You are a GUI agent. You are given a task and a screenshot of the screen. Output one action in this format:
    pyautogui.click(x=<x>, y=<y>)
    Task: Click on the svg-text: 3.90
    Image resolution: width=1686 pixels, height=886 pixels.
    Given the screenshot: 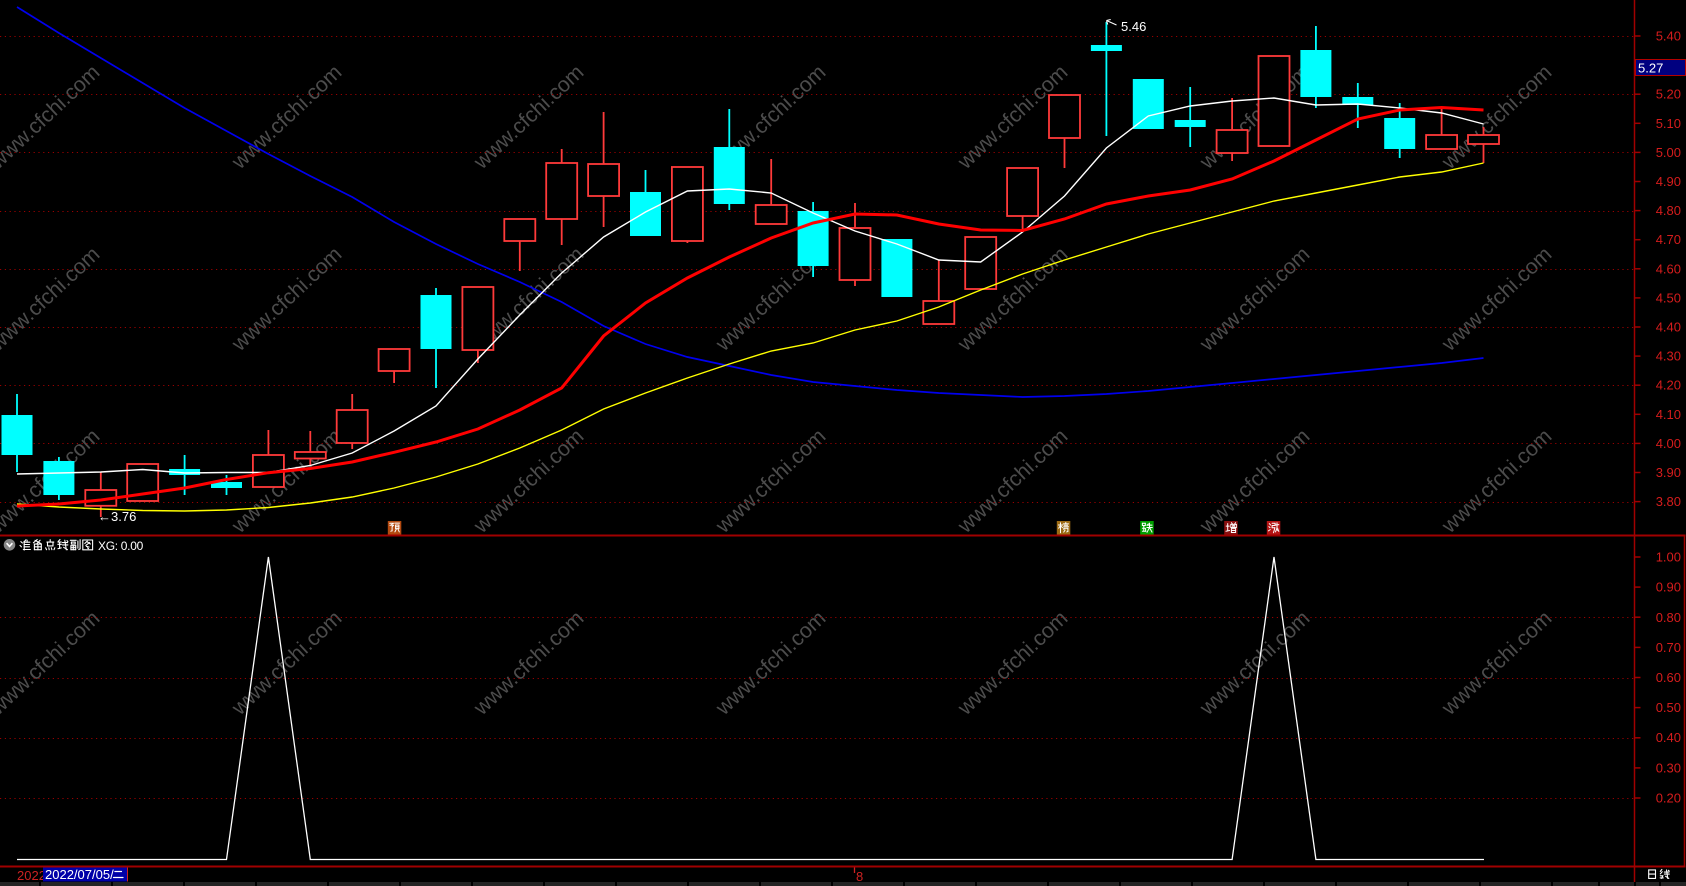 What is the action you would take?
    pyautogui.click(x=1668, y=472)
    